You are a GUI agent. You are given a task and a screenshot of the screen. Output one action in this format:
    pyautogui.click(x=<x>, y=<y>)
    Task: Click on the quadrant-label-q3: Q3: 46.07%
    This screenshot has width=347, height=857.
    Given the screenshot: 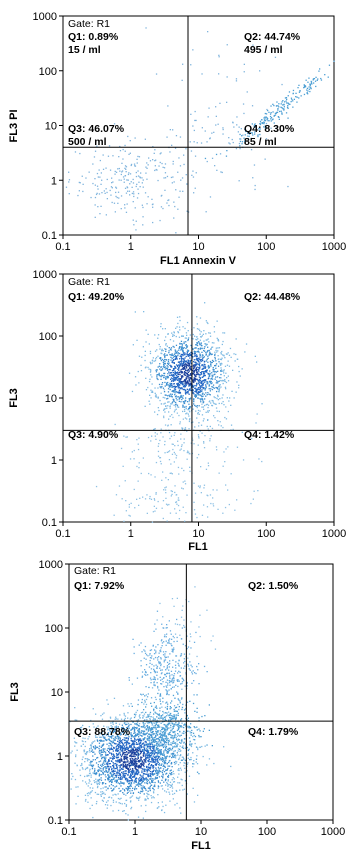 What is the action you would take?
    pyautogui.click(x=96, y=129)
    